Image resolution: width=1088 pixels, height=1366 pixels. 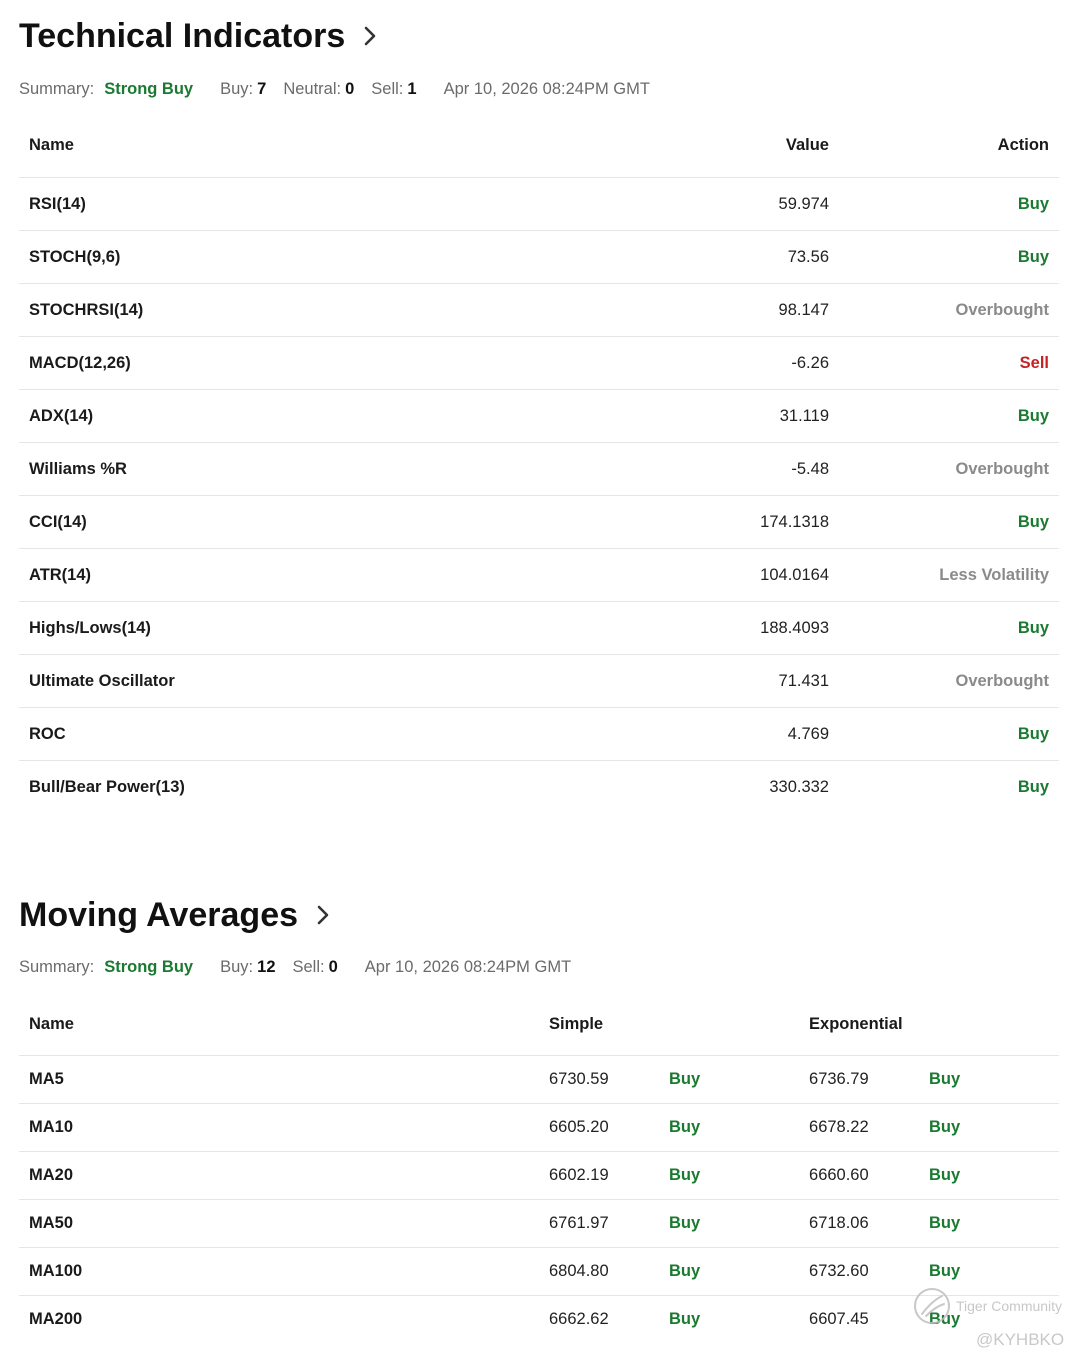 I want to click on neutral-count-value: 0, so click(x=350, y=88).